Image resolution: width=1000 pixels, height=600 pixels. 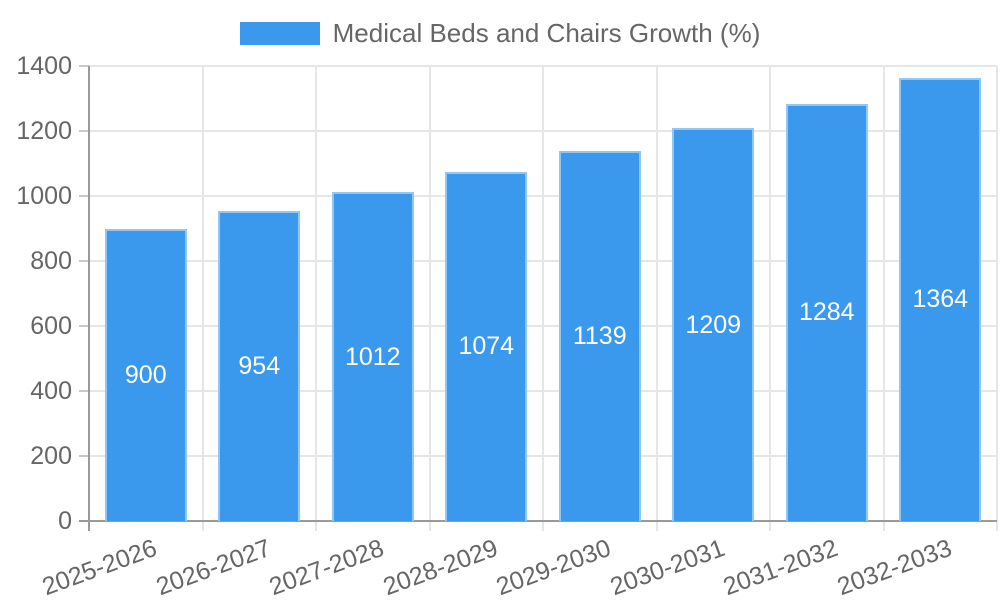 I want to click on x-axis-line, so click(x=538, y=521).